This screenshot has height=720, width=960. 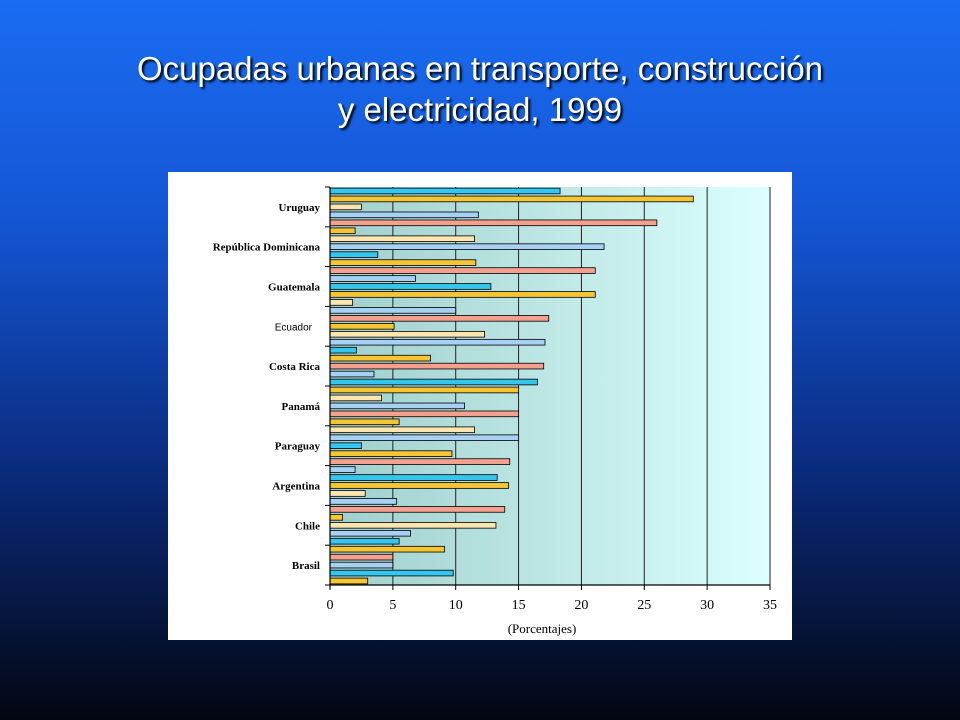 I want to click on x-tick-label: 15, so click(x=519, y=605).